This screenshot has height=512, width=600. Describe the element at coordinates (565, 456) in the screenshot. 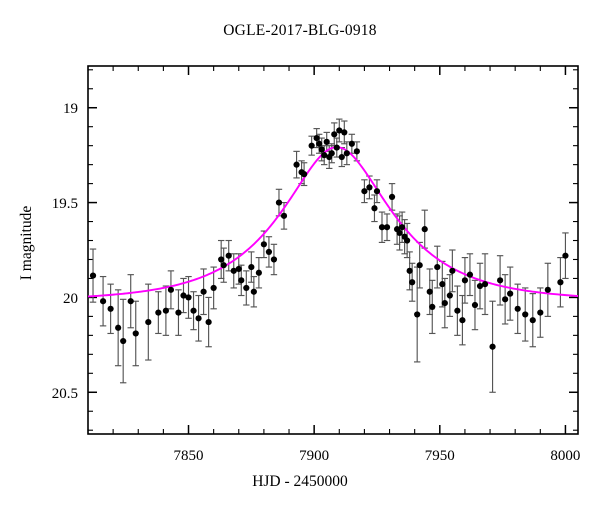

I see `svg-text: 8000` at that location.